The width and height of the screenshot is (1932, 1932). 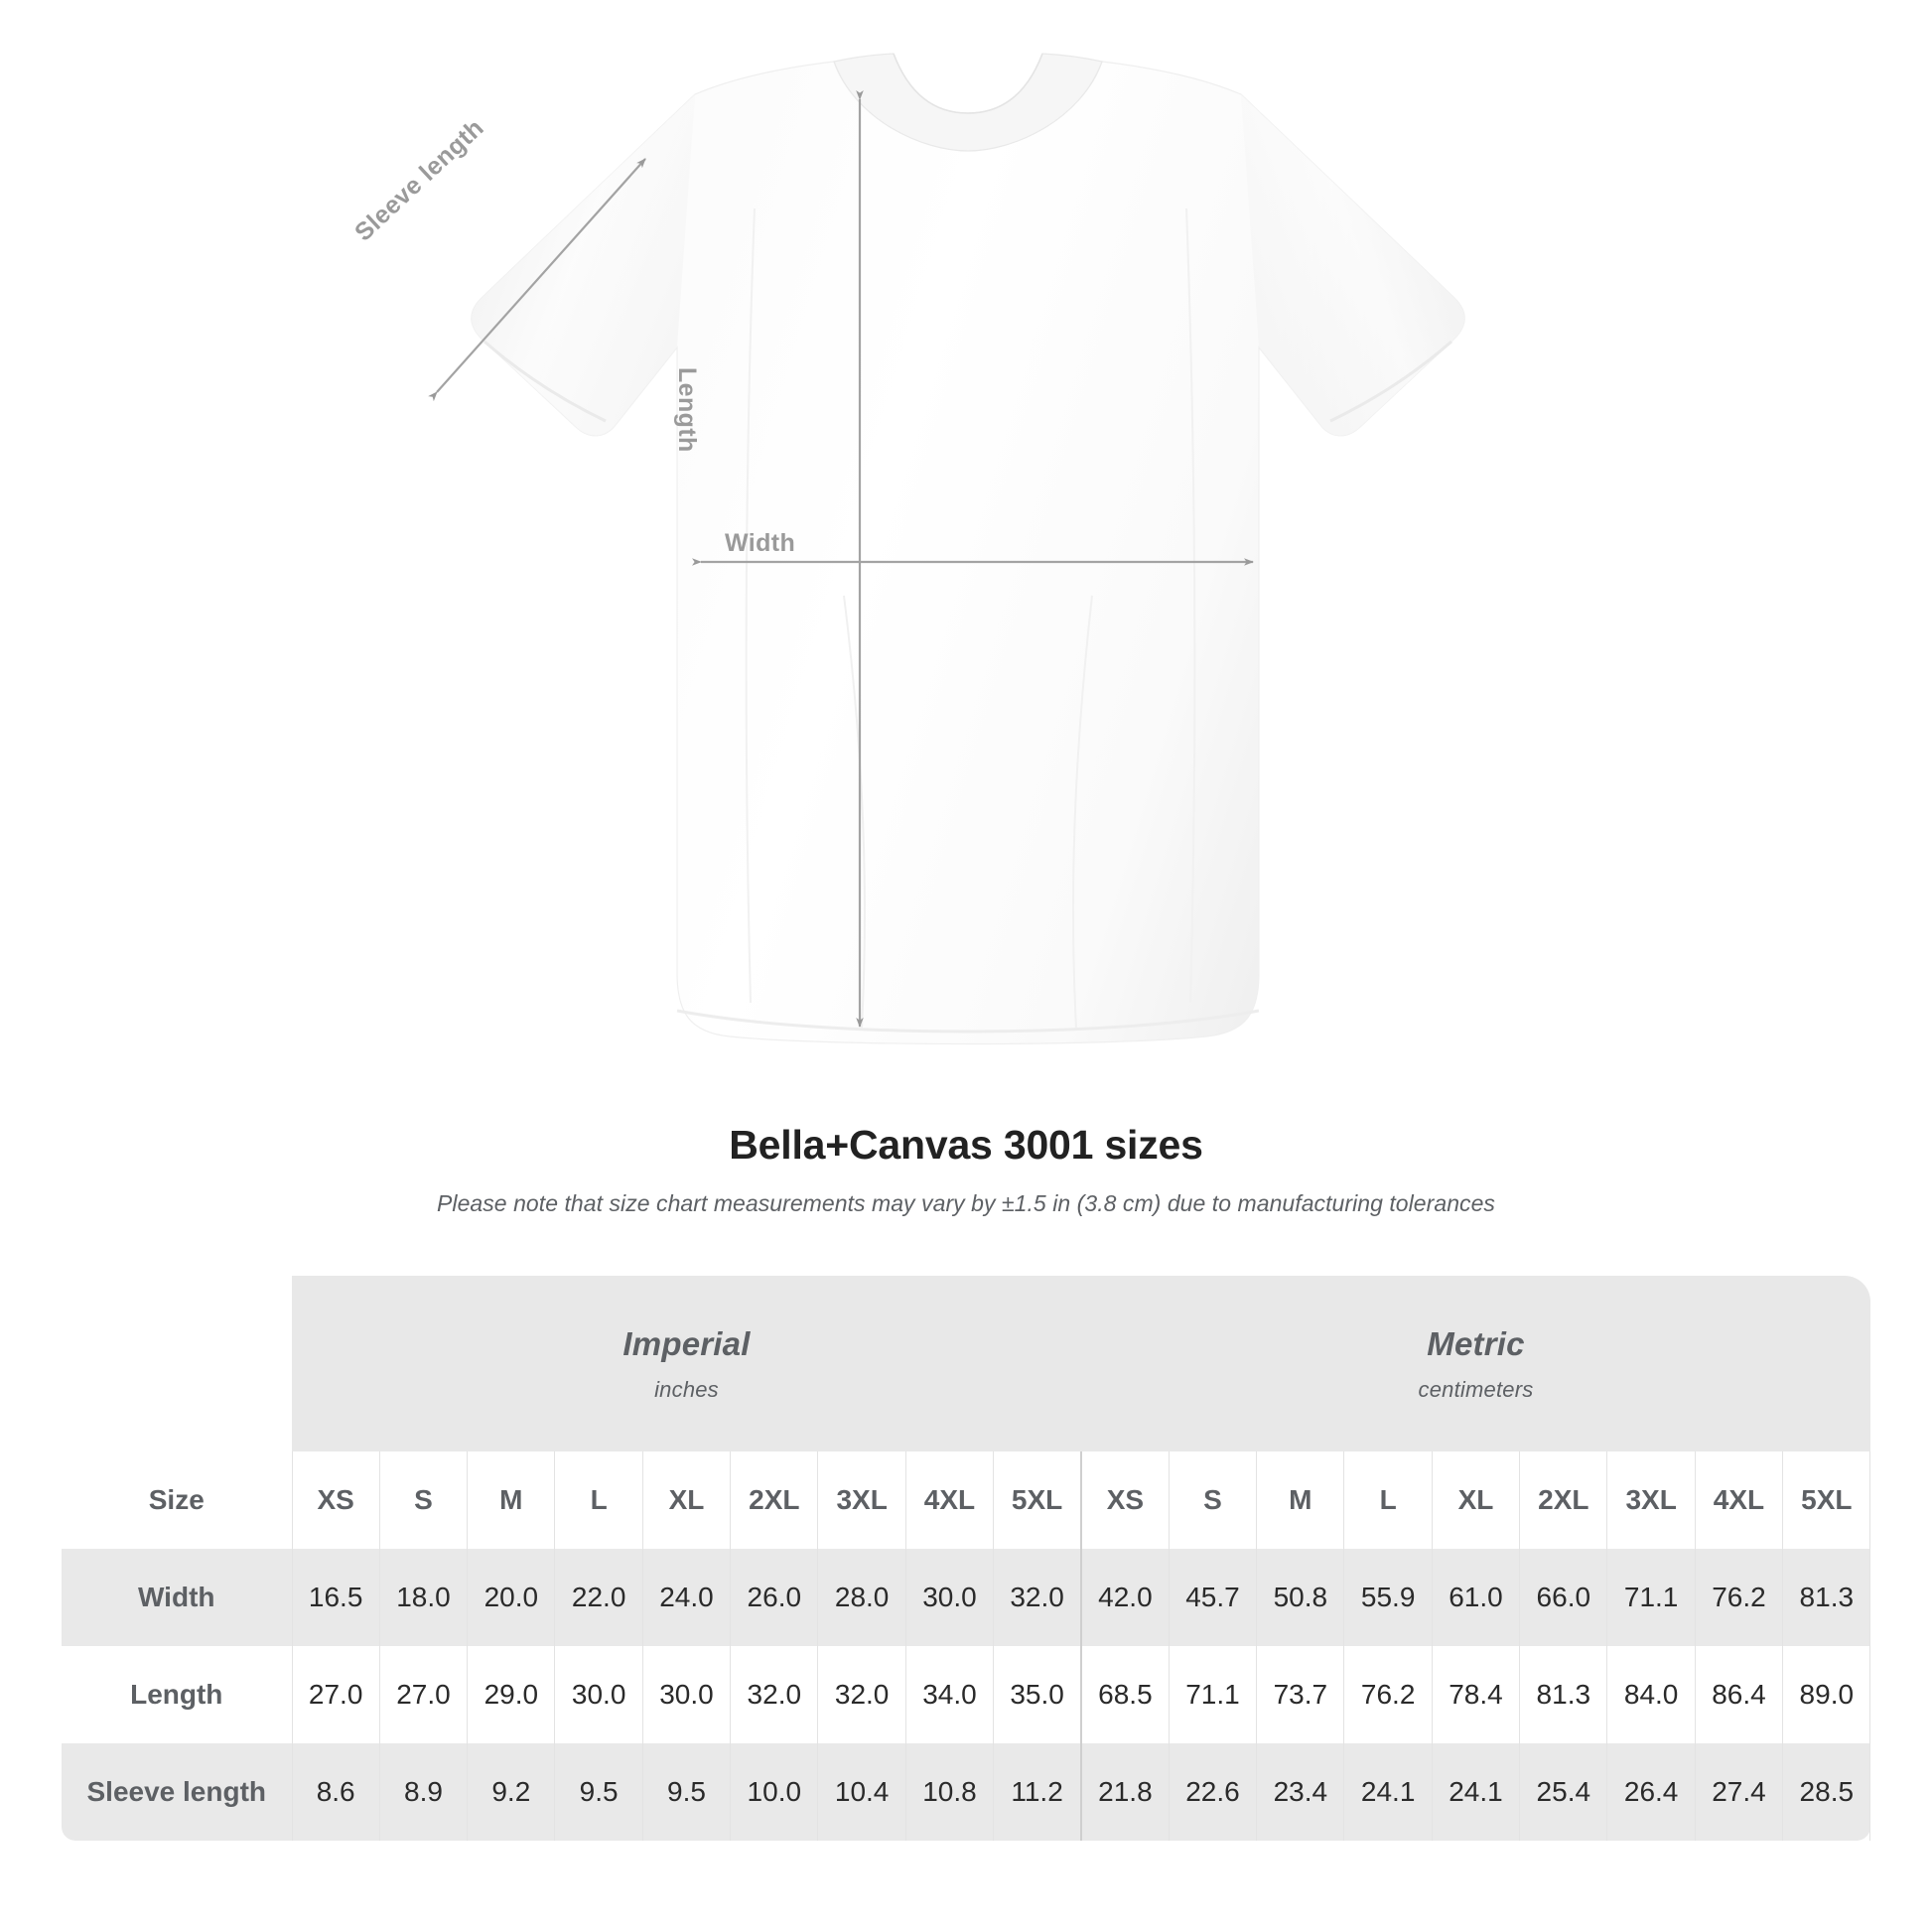 What do you see at coordinates (1476, 1695) in the screenshot?
I see `cell: 78.4` at bounding box center [1476, 1695].